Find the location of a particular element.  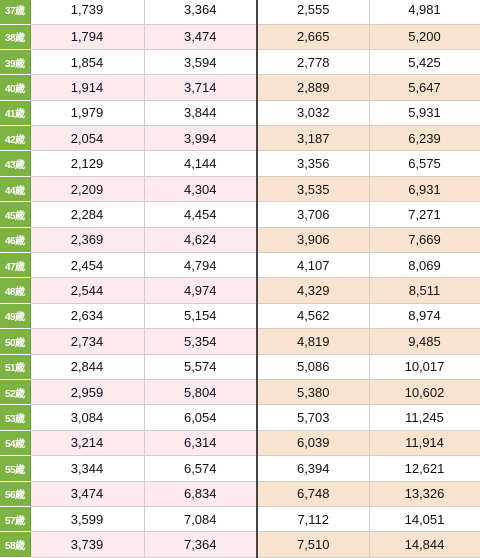

cell-col1: 2,284 is located at coordinates (87, 214).